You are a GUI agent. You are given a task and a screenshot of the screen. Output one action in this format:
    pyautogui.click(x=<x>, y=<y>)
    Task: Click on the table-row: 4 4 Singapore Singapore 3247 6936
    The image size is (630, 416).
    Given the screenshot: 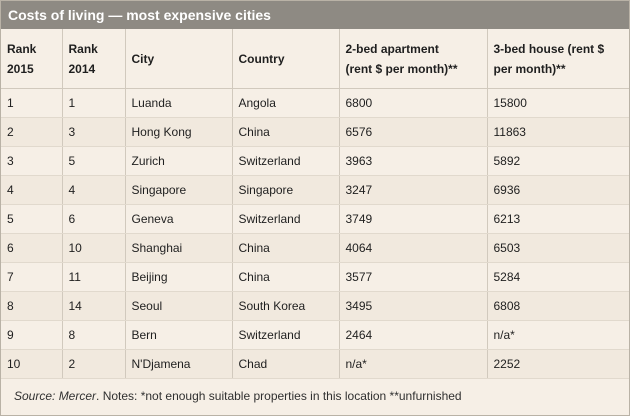 What is the action you would take?
    pyautogui.click(x=315, y=190)
    